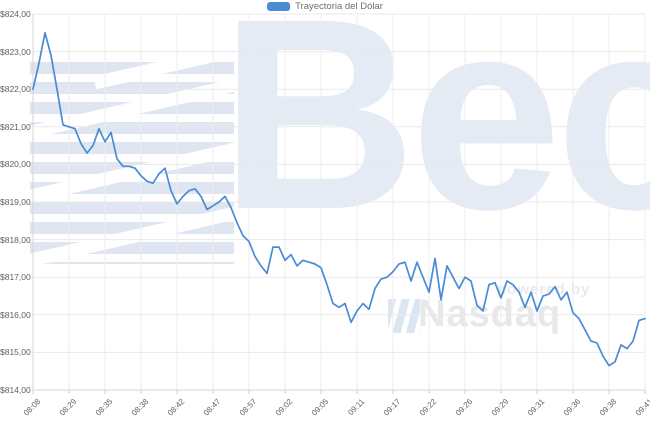 The image size is (650, 429). I want to click on y-axis-label: $822,00, so click(15, 89).